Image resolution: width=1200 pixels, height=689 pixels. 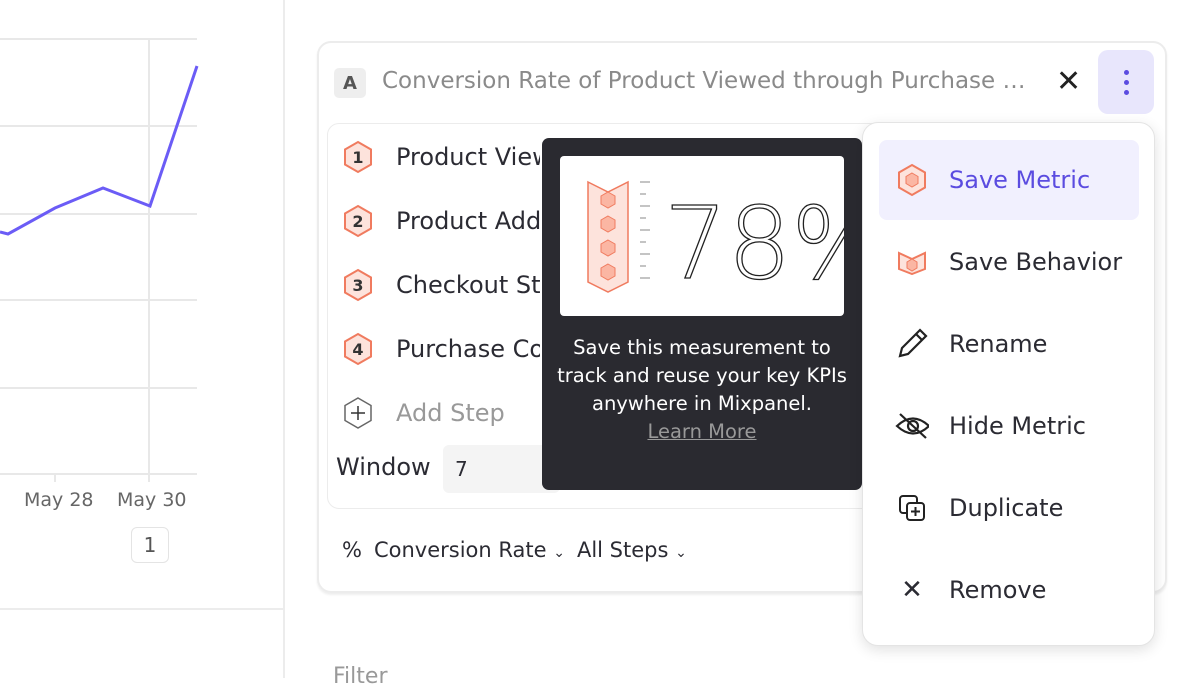 I want to click on line-chart, so click(x=99, y=260).